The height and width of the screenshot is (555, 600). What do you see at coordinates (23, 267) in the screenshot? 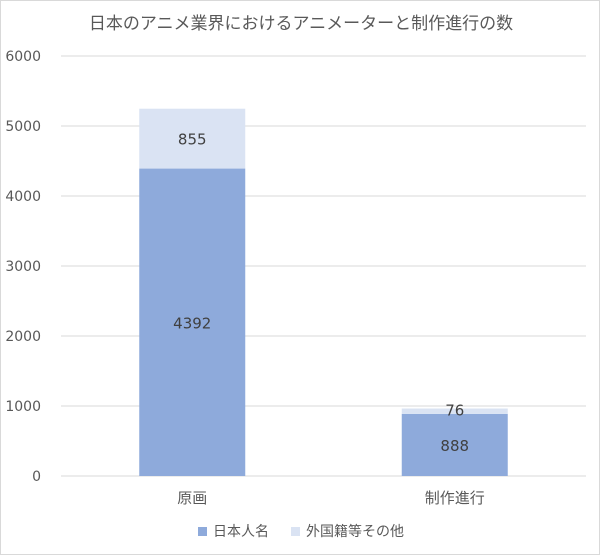
I see `y-tick-label: 3000` at bounding box center [23, 267].